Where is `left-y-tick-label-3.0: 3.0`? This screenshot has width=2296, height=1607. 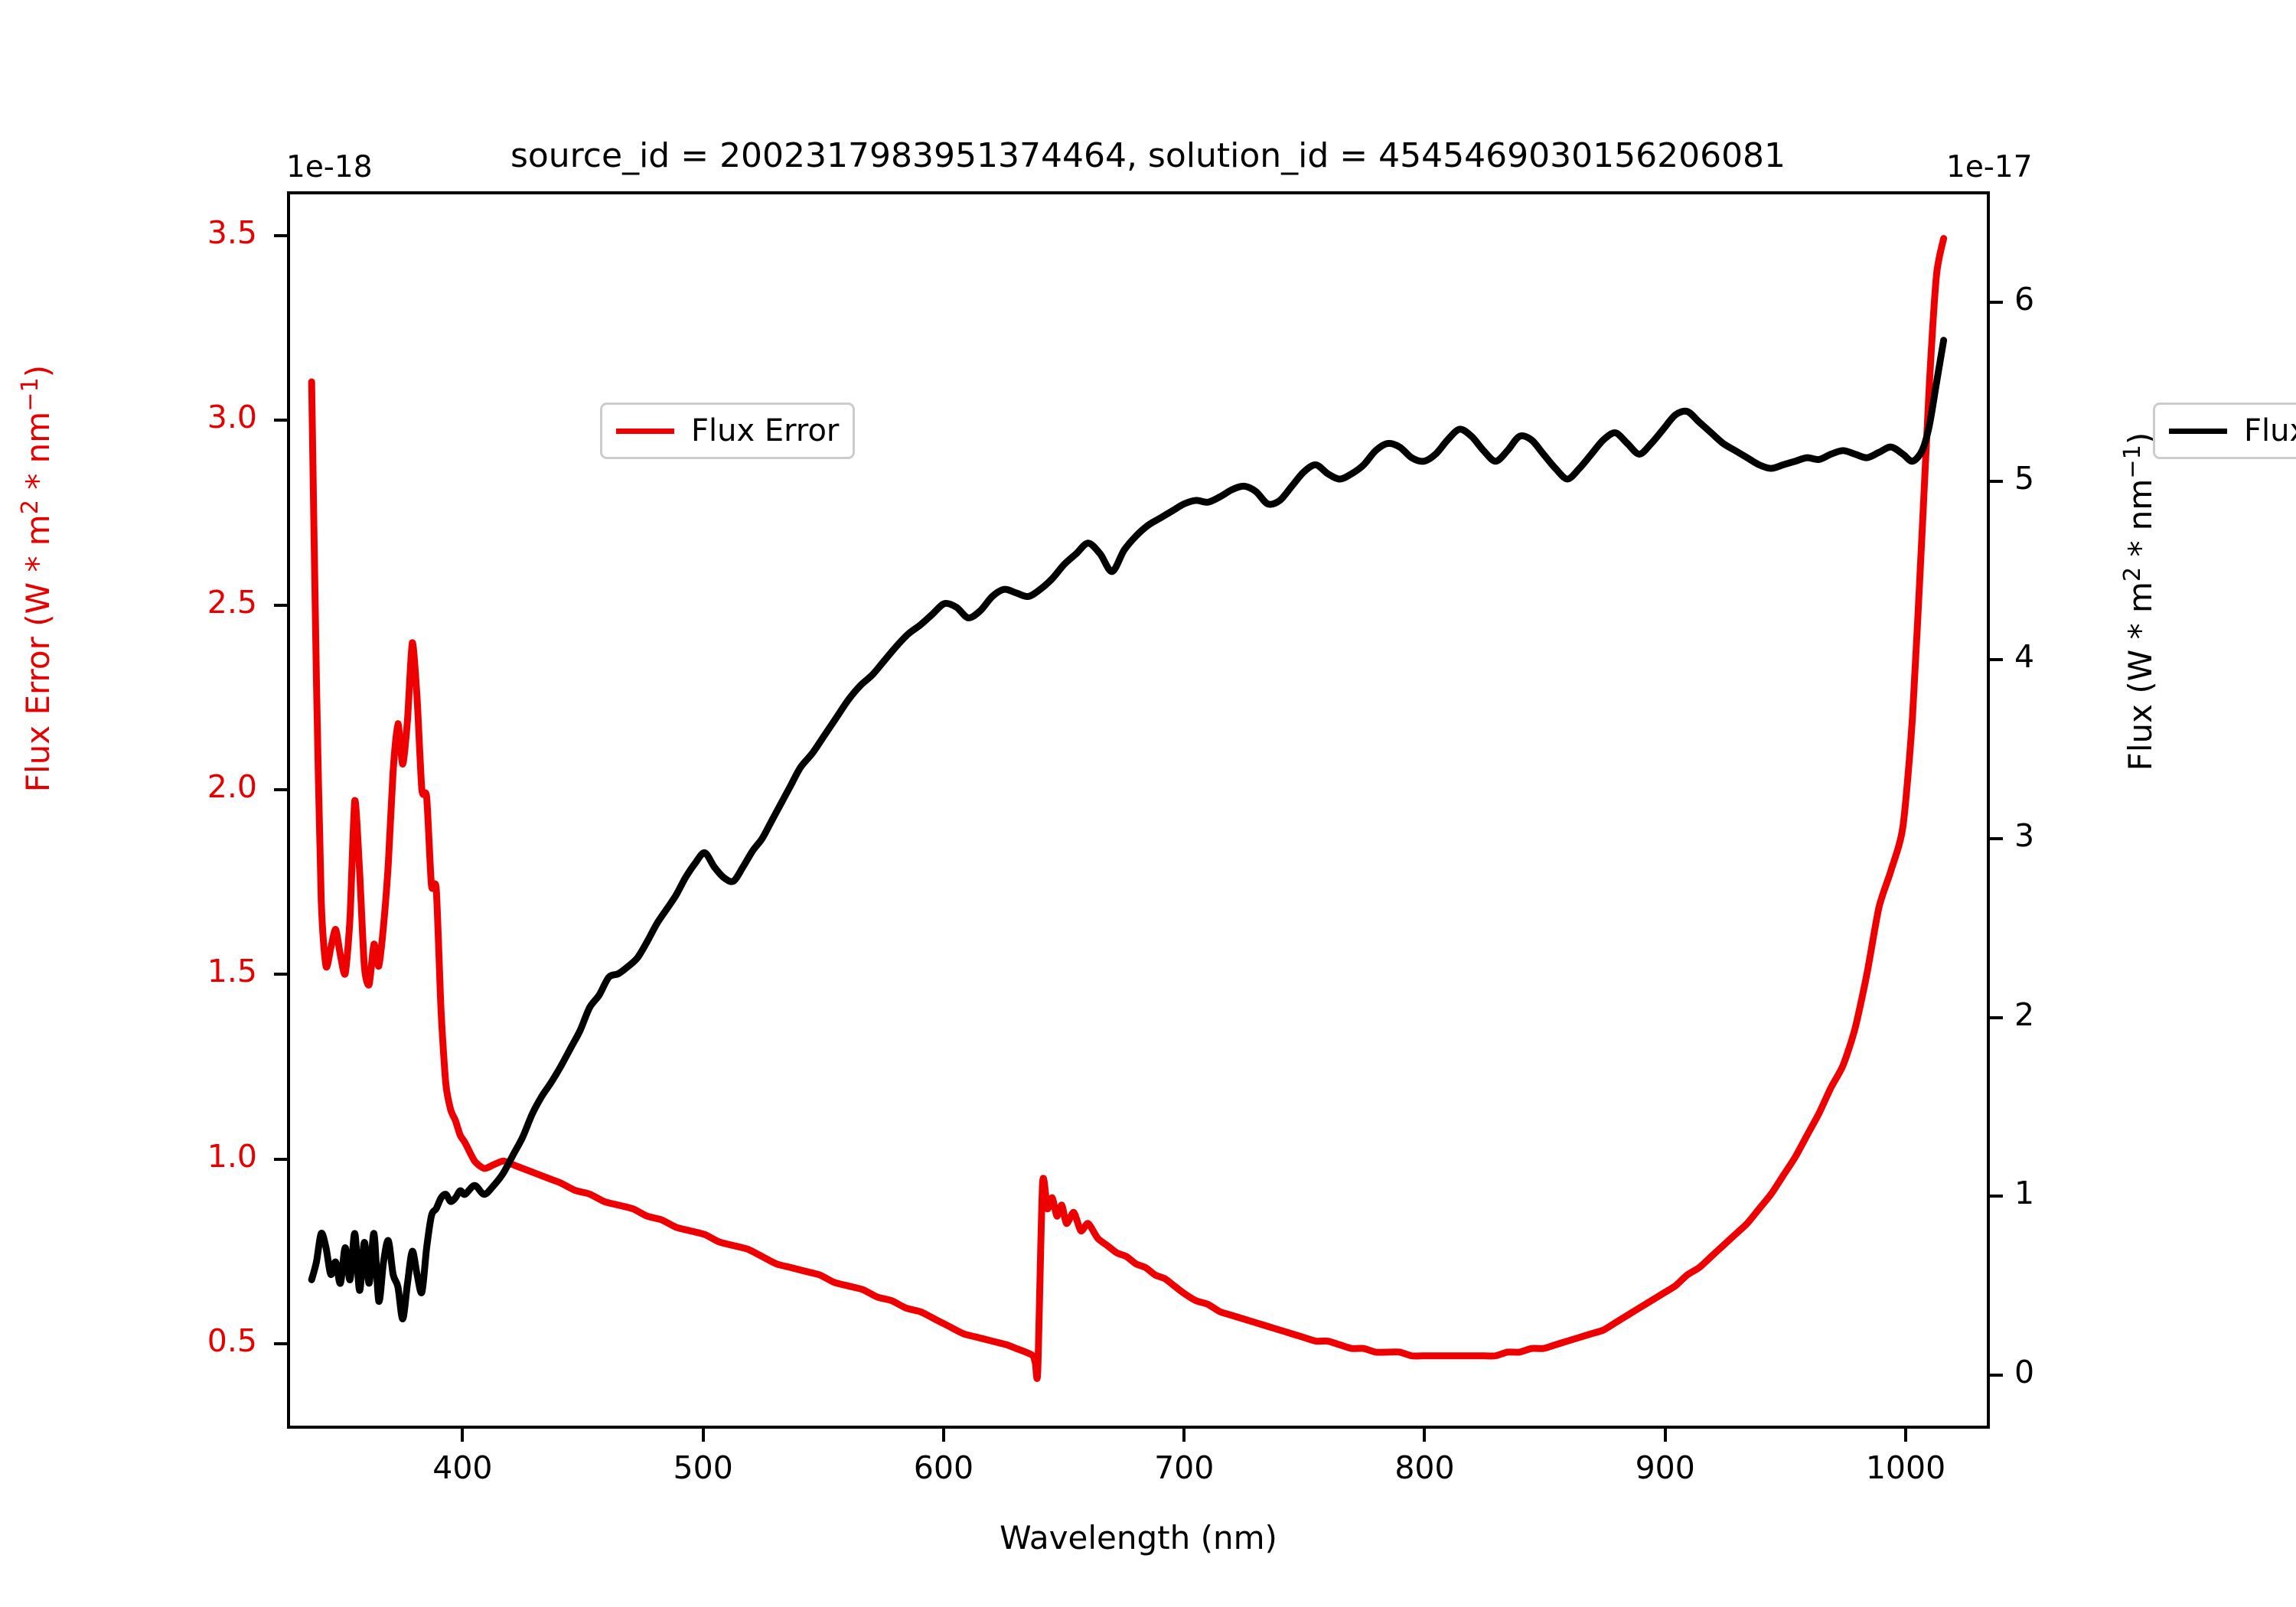 left-y-tick-label-3.0: 3.0 is located at coordinates (232, 417).